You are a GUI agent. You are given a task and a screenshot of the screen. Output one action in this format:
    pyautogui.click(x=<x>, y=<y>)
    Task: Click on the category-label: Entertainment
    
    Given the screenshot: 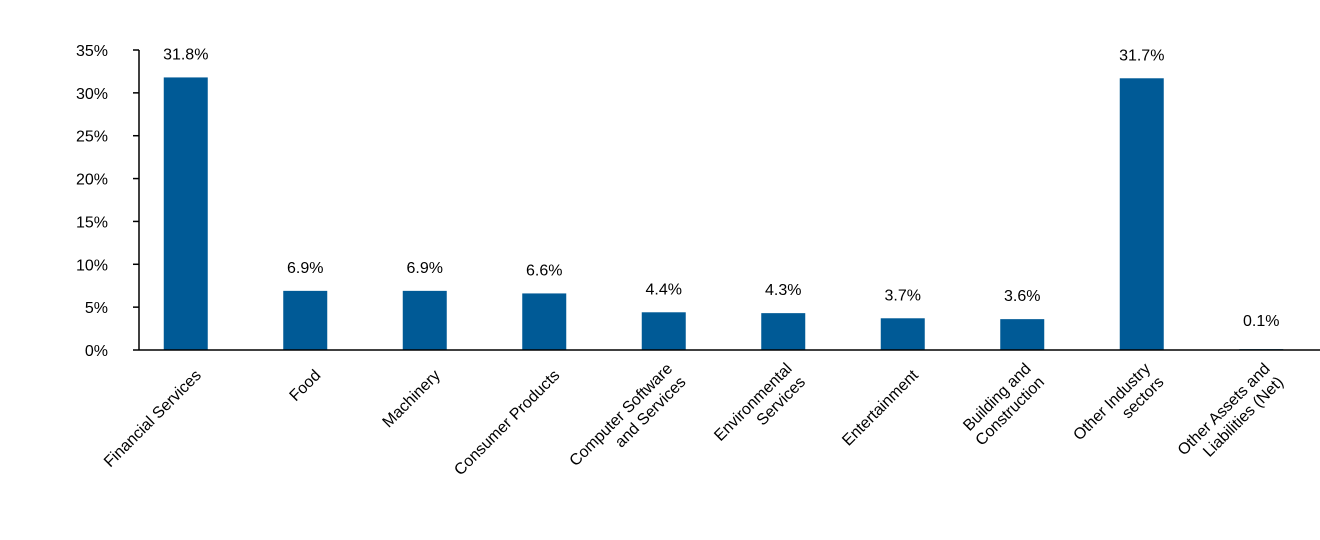 What is the action you would take?
    pyautogui.click(x=880, y=408)
    